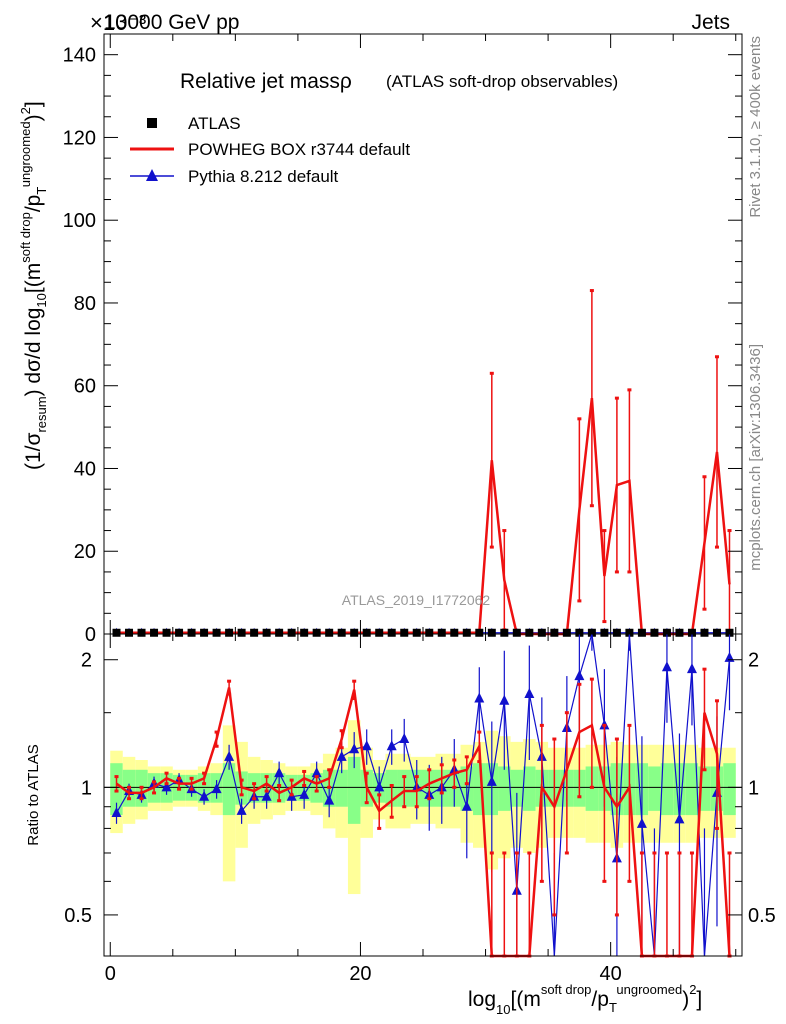 This screenshot has height=1024, width=786. Describe the element at coordinates (79, 56) in the screenshot. I see `y-tick-label-main: 140` at that location.